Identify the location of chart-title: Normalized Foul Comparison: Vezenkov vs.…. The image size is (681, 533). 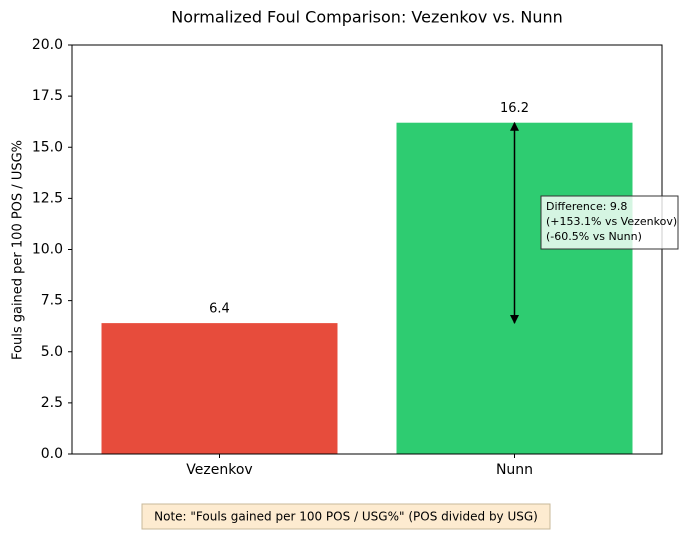
(367, 17).